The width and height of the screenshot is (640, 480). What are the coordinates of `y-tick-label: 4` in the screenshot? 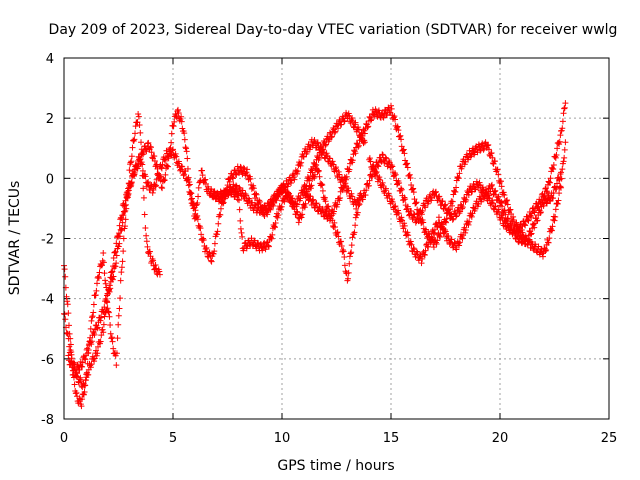 It's located at (50, 59).